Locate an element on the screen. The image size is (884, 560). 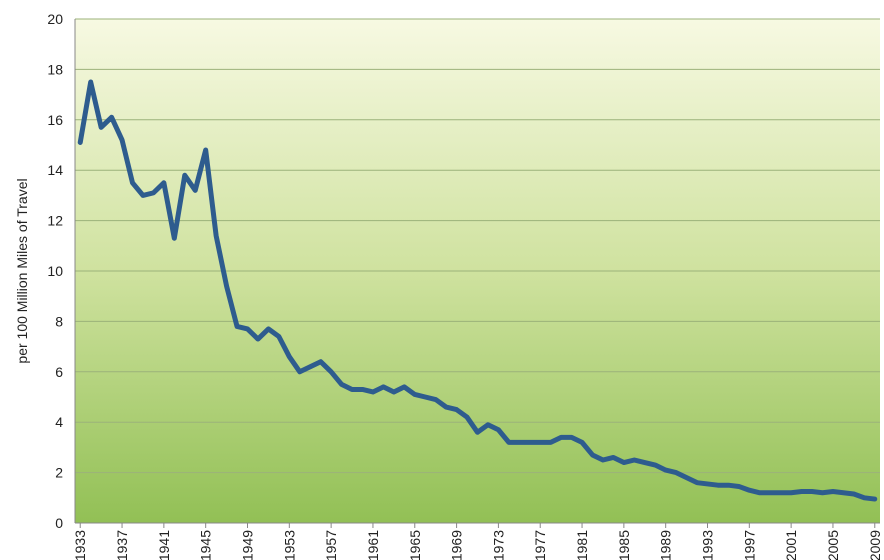
x-tick-label: 1981 is located at coordinates (582, 545).